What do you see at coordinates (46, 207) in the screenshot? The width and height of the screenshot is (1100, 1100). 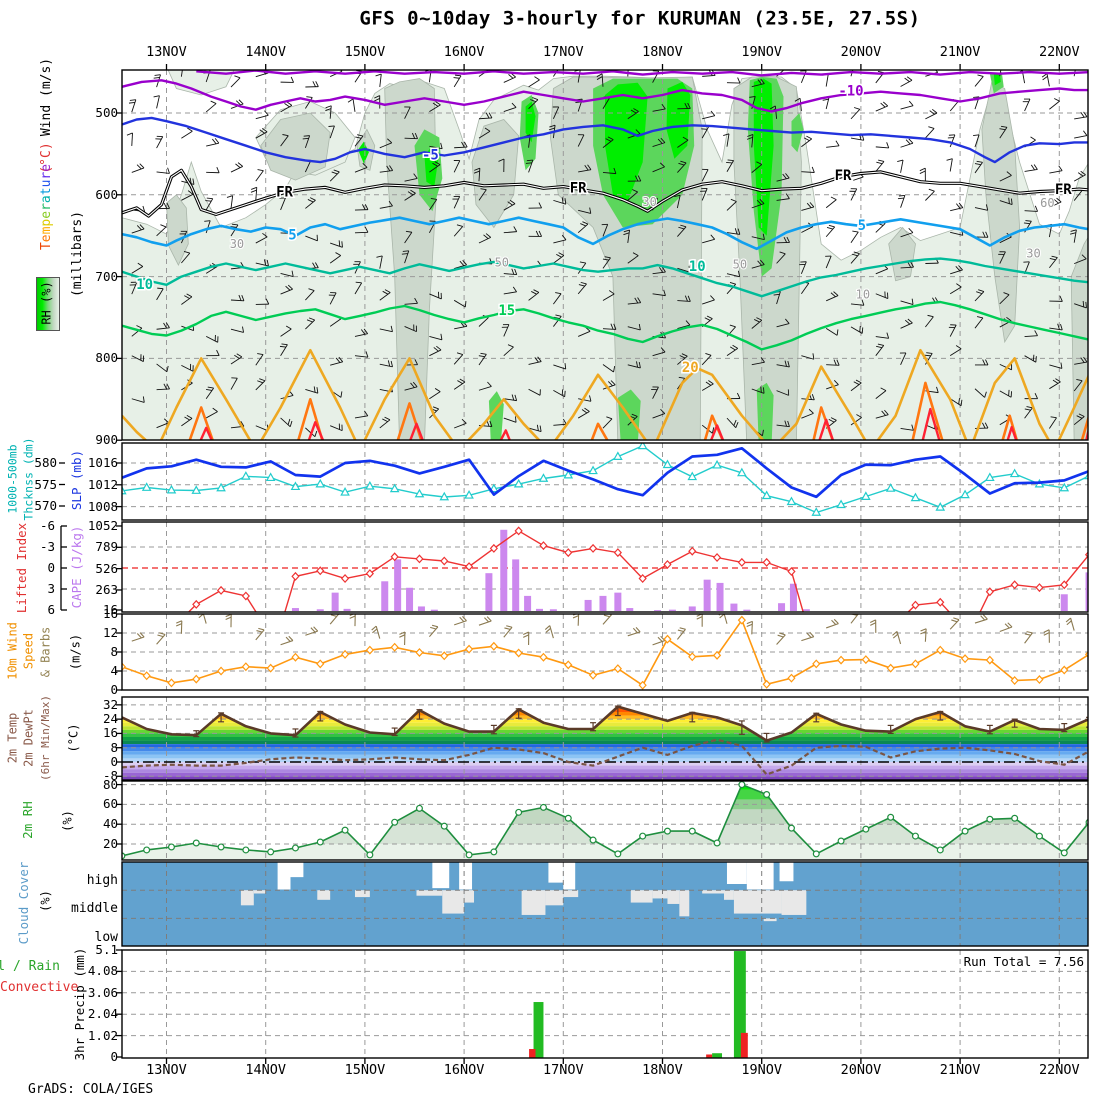 I see `temperature-label: Temperature` at bounding box center [46, 207].